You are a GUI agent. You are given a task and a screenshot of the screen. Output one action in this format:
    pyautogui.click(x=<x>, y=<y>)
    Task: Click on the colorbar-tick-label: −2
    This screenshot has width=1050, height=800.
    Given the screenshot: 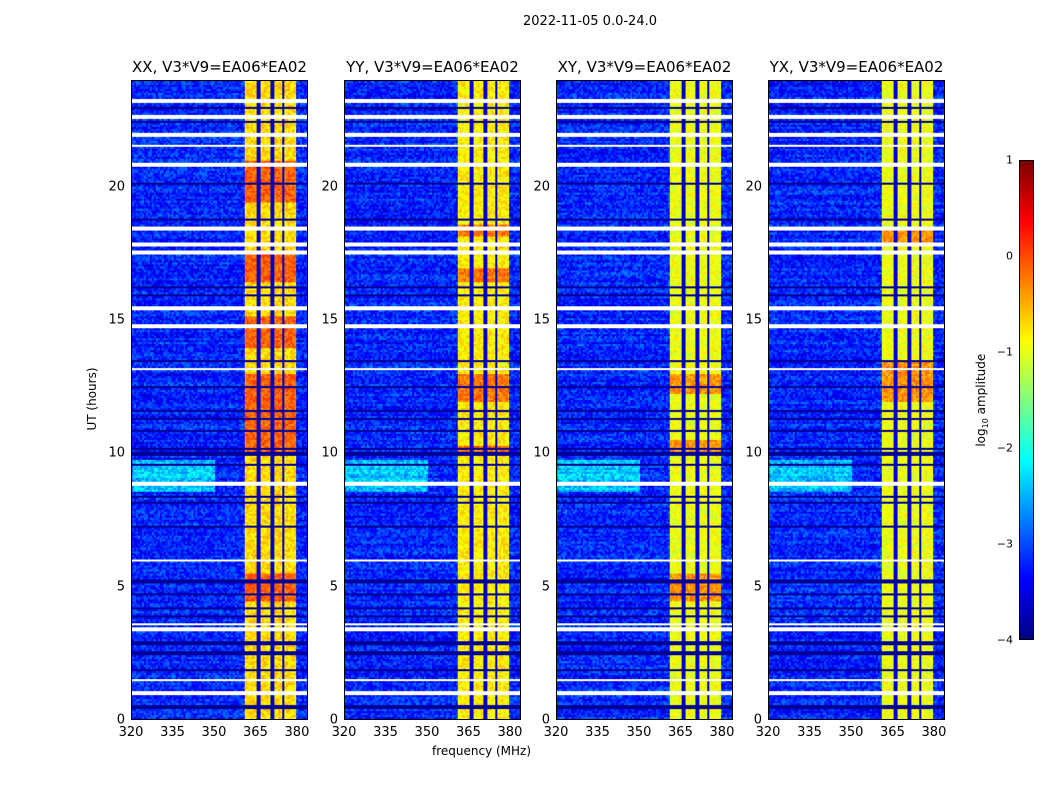 What is the action you would take?
    pyautogui.click(x=1004, y=448)
    